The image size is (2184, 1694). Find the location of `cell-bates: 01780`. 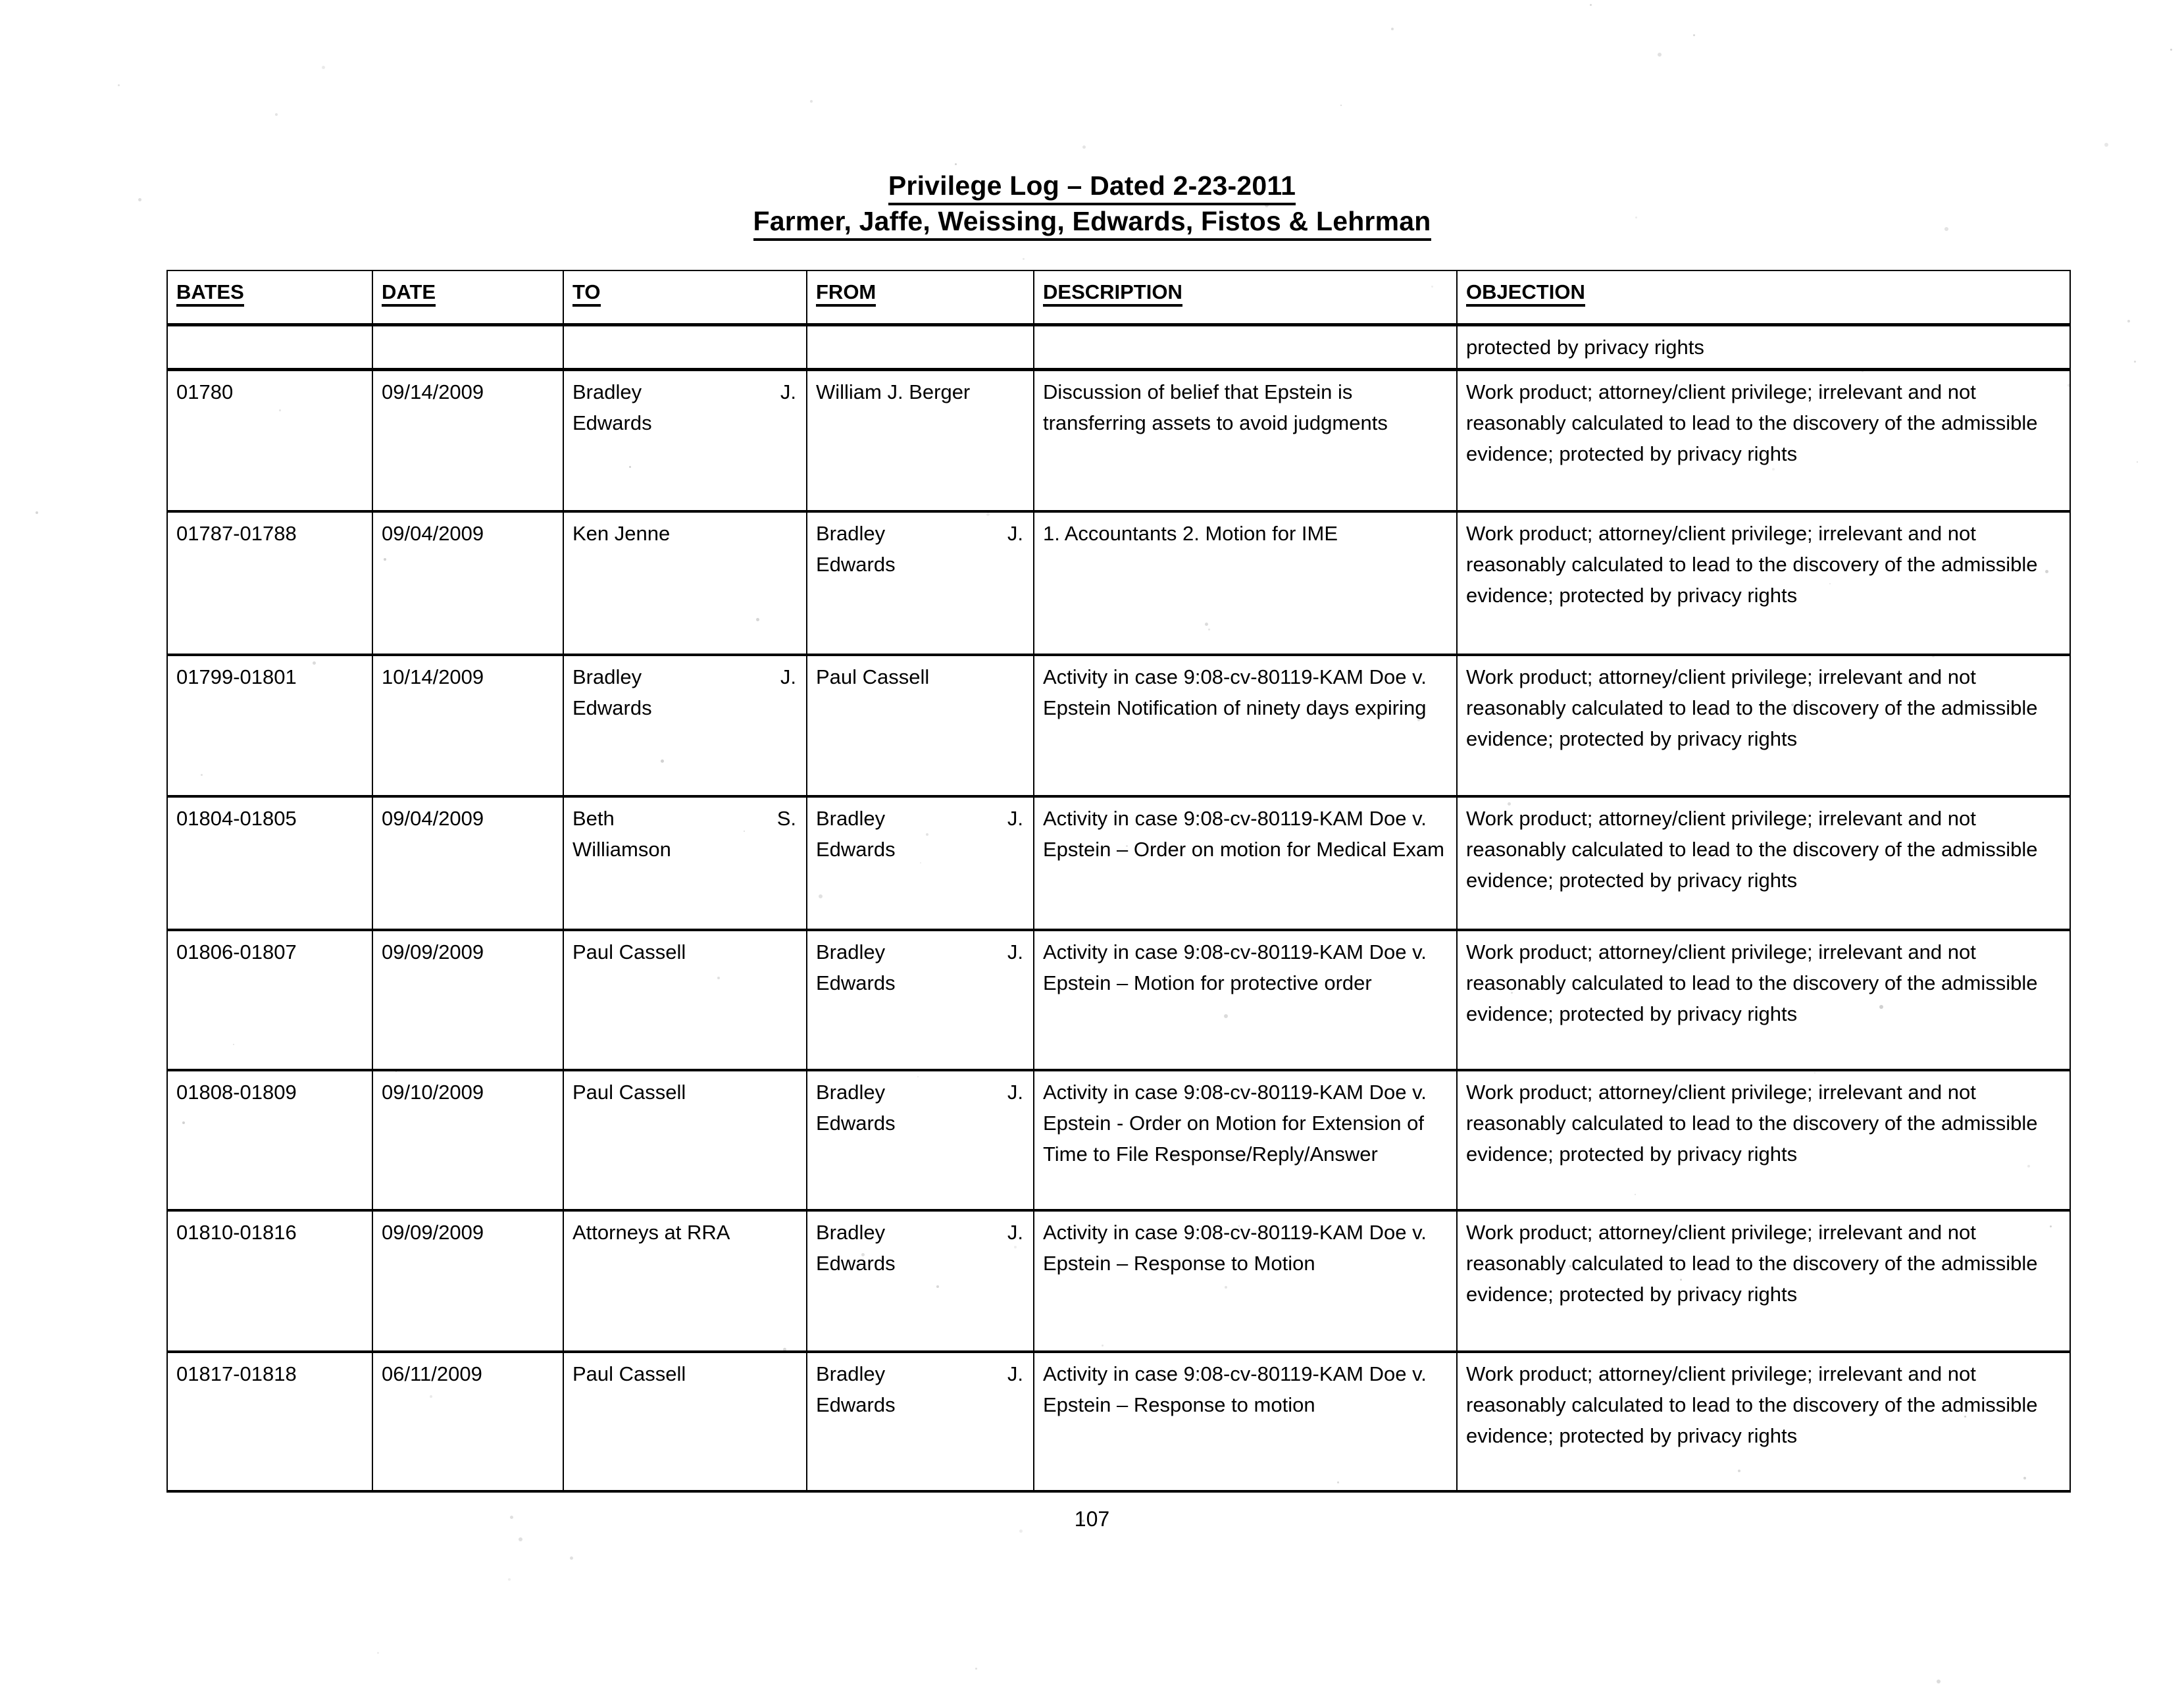

cell-bates: 01780 is located at coordinates (269, 441).